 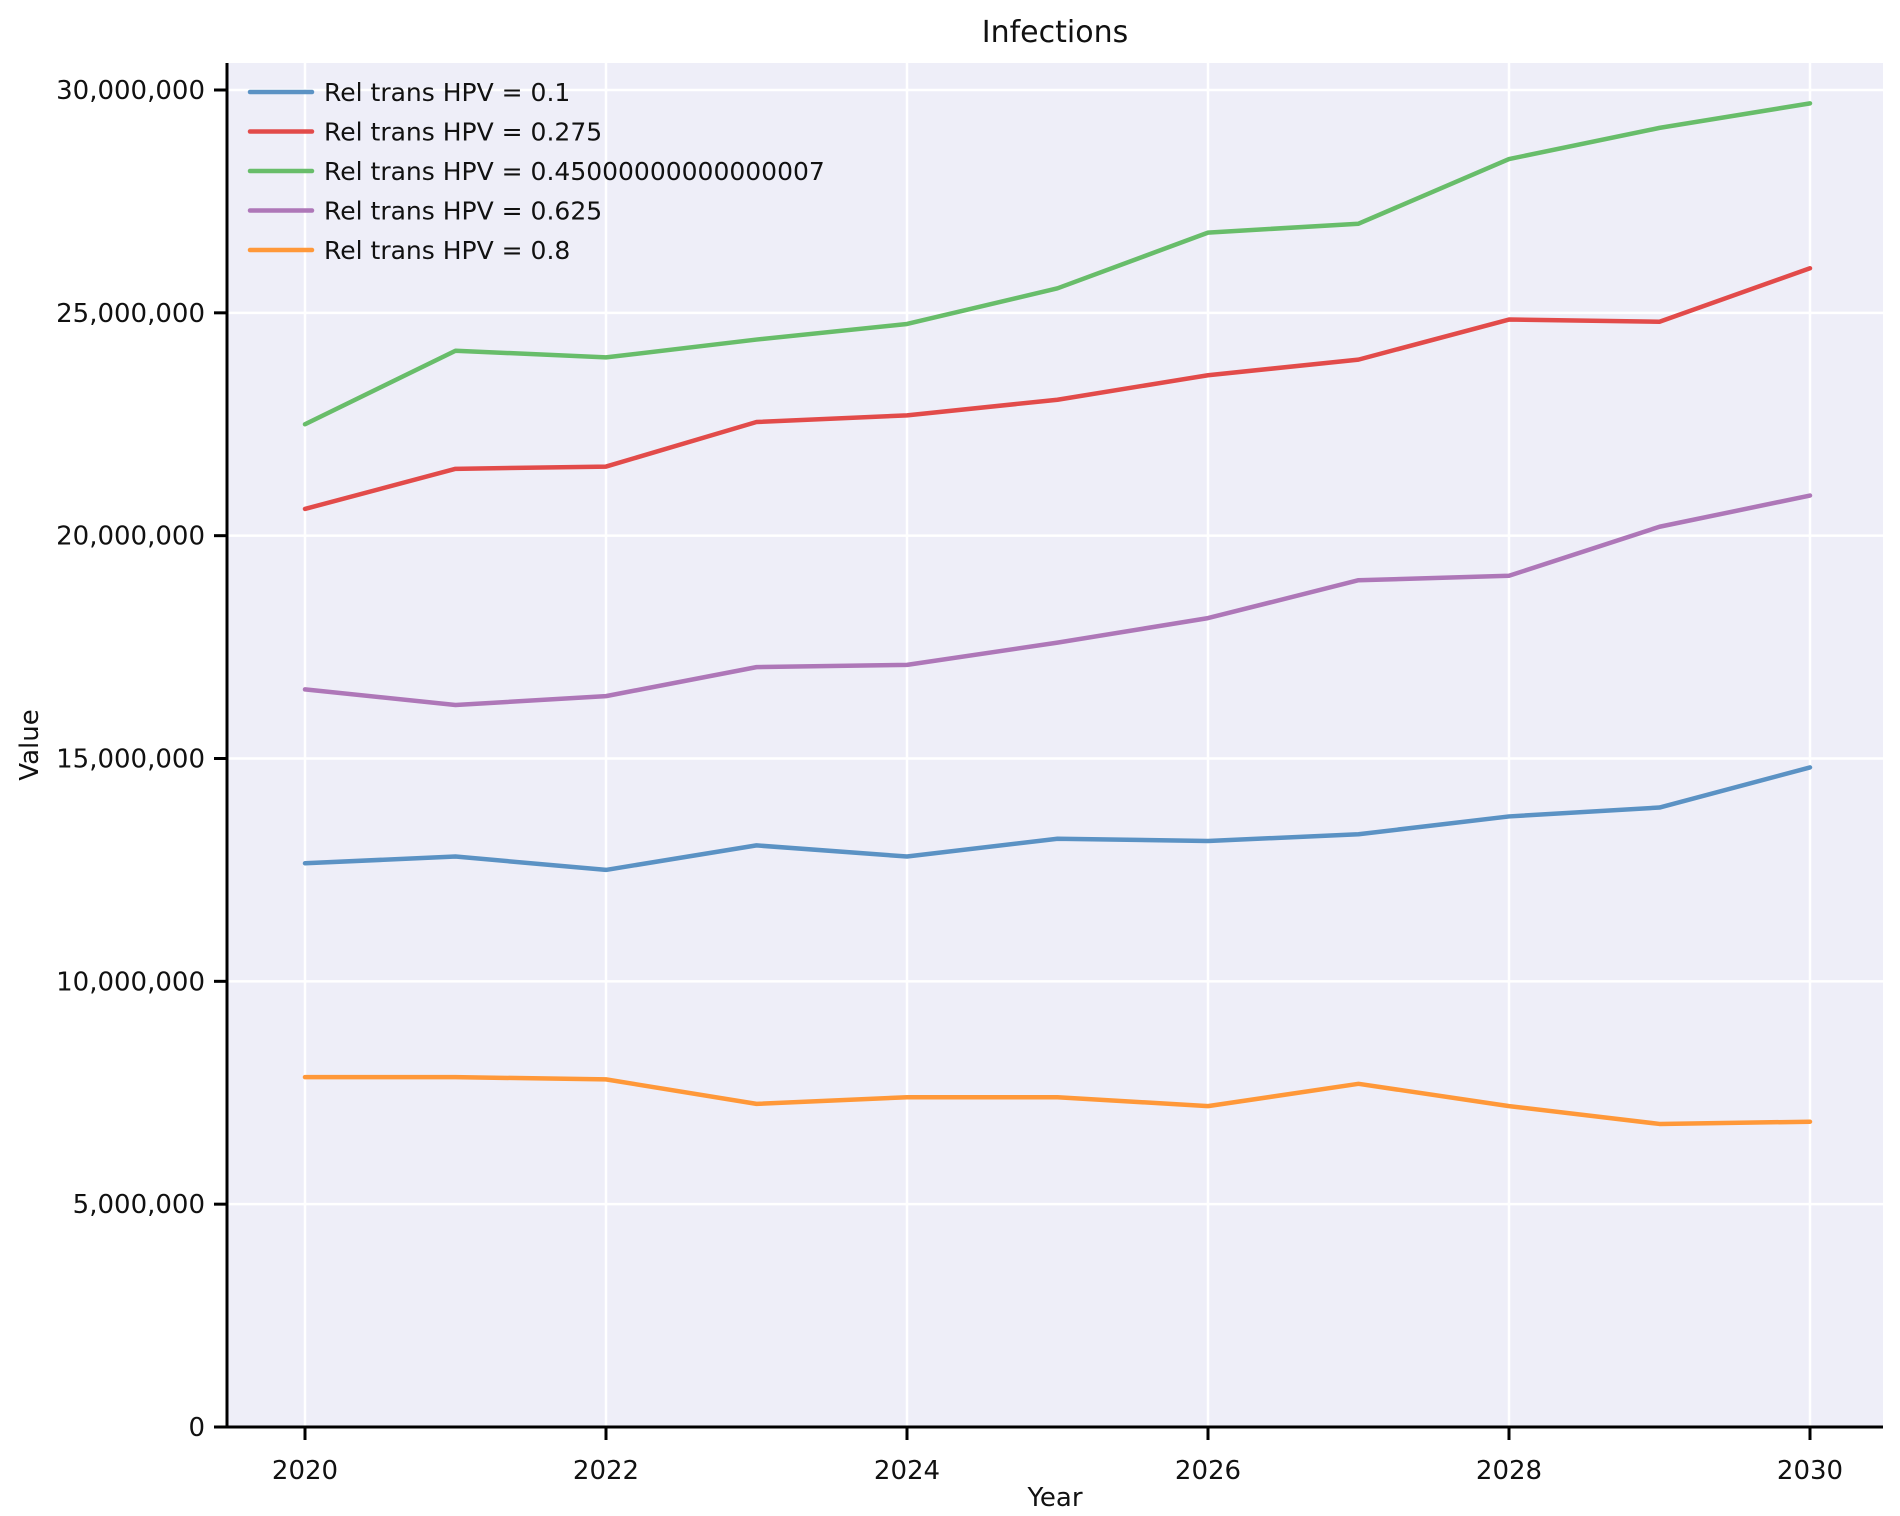 What do you see at coordinates (130, 982) in the screenshot?
I see `y-tick-label: 10,000,000` at bounding box center [130, 982].